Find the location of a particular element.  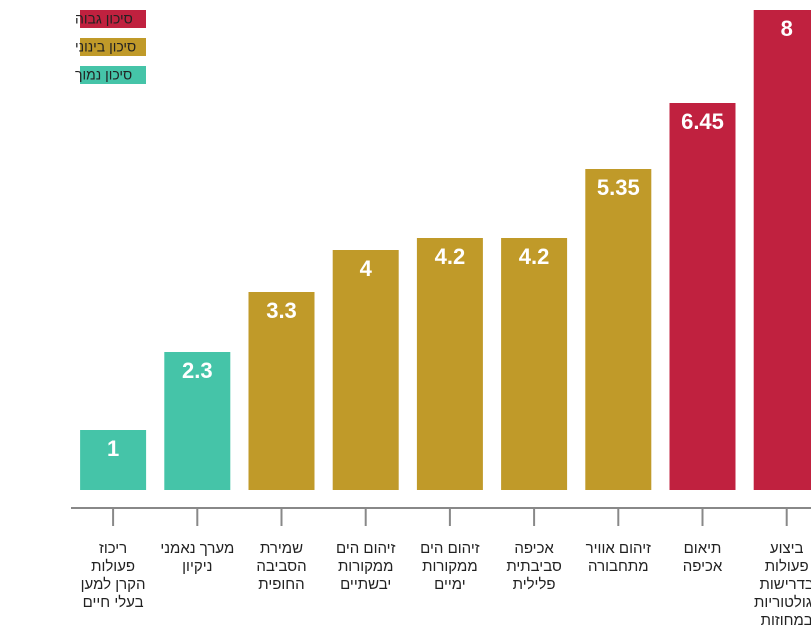

value-label: 2.3 is located at coordinates (197, 370).